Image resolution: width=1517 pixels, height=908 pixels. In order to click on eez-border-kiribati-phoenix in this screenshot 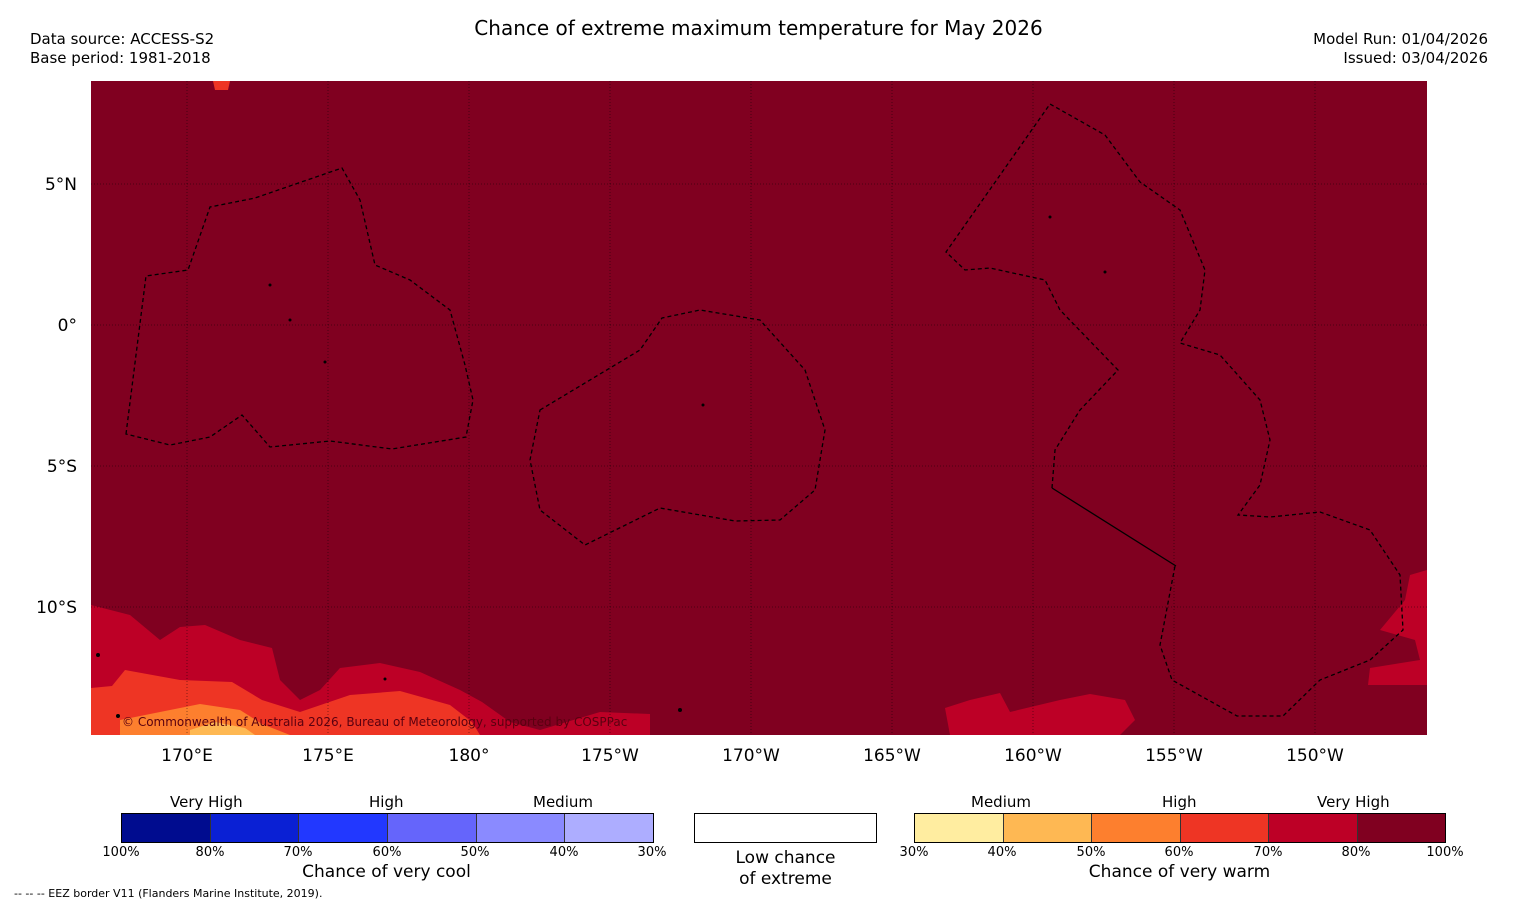, I will do `click(677, 427)`.